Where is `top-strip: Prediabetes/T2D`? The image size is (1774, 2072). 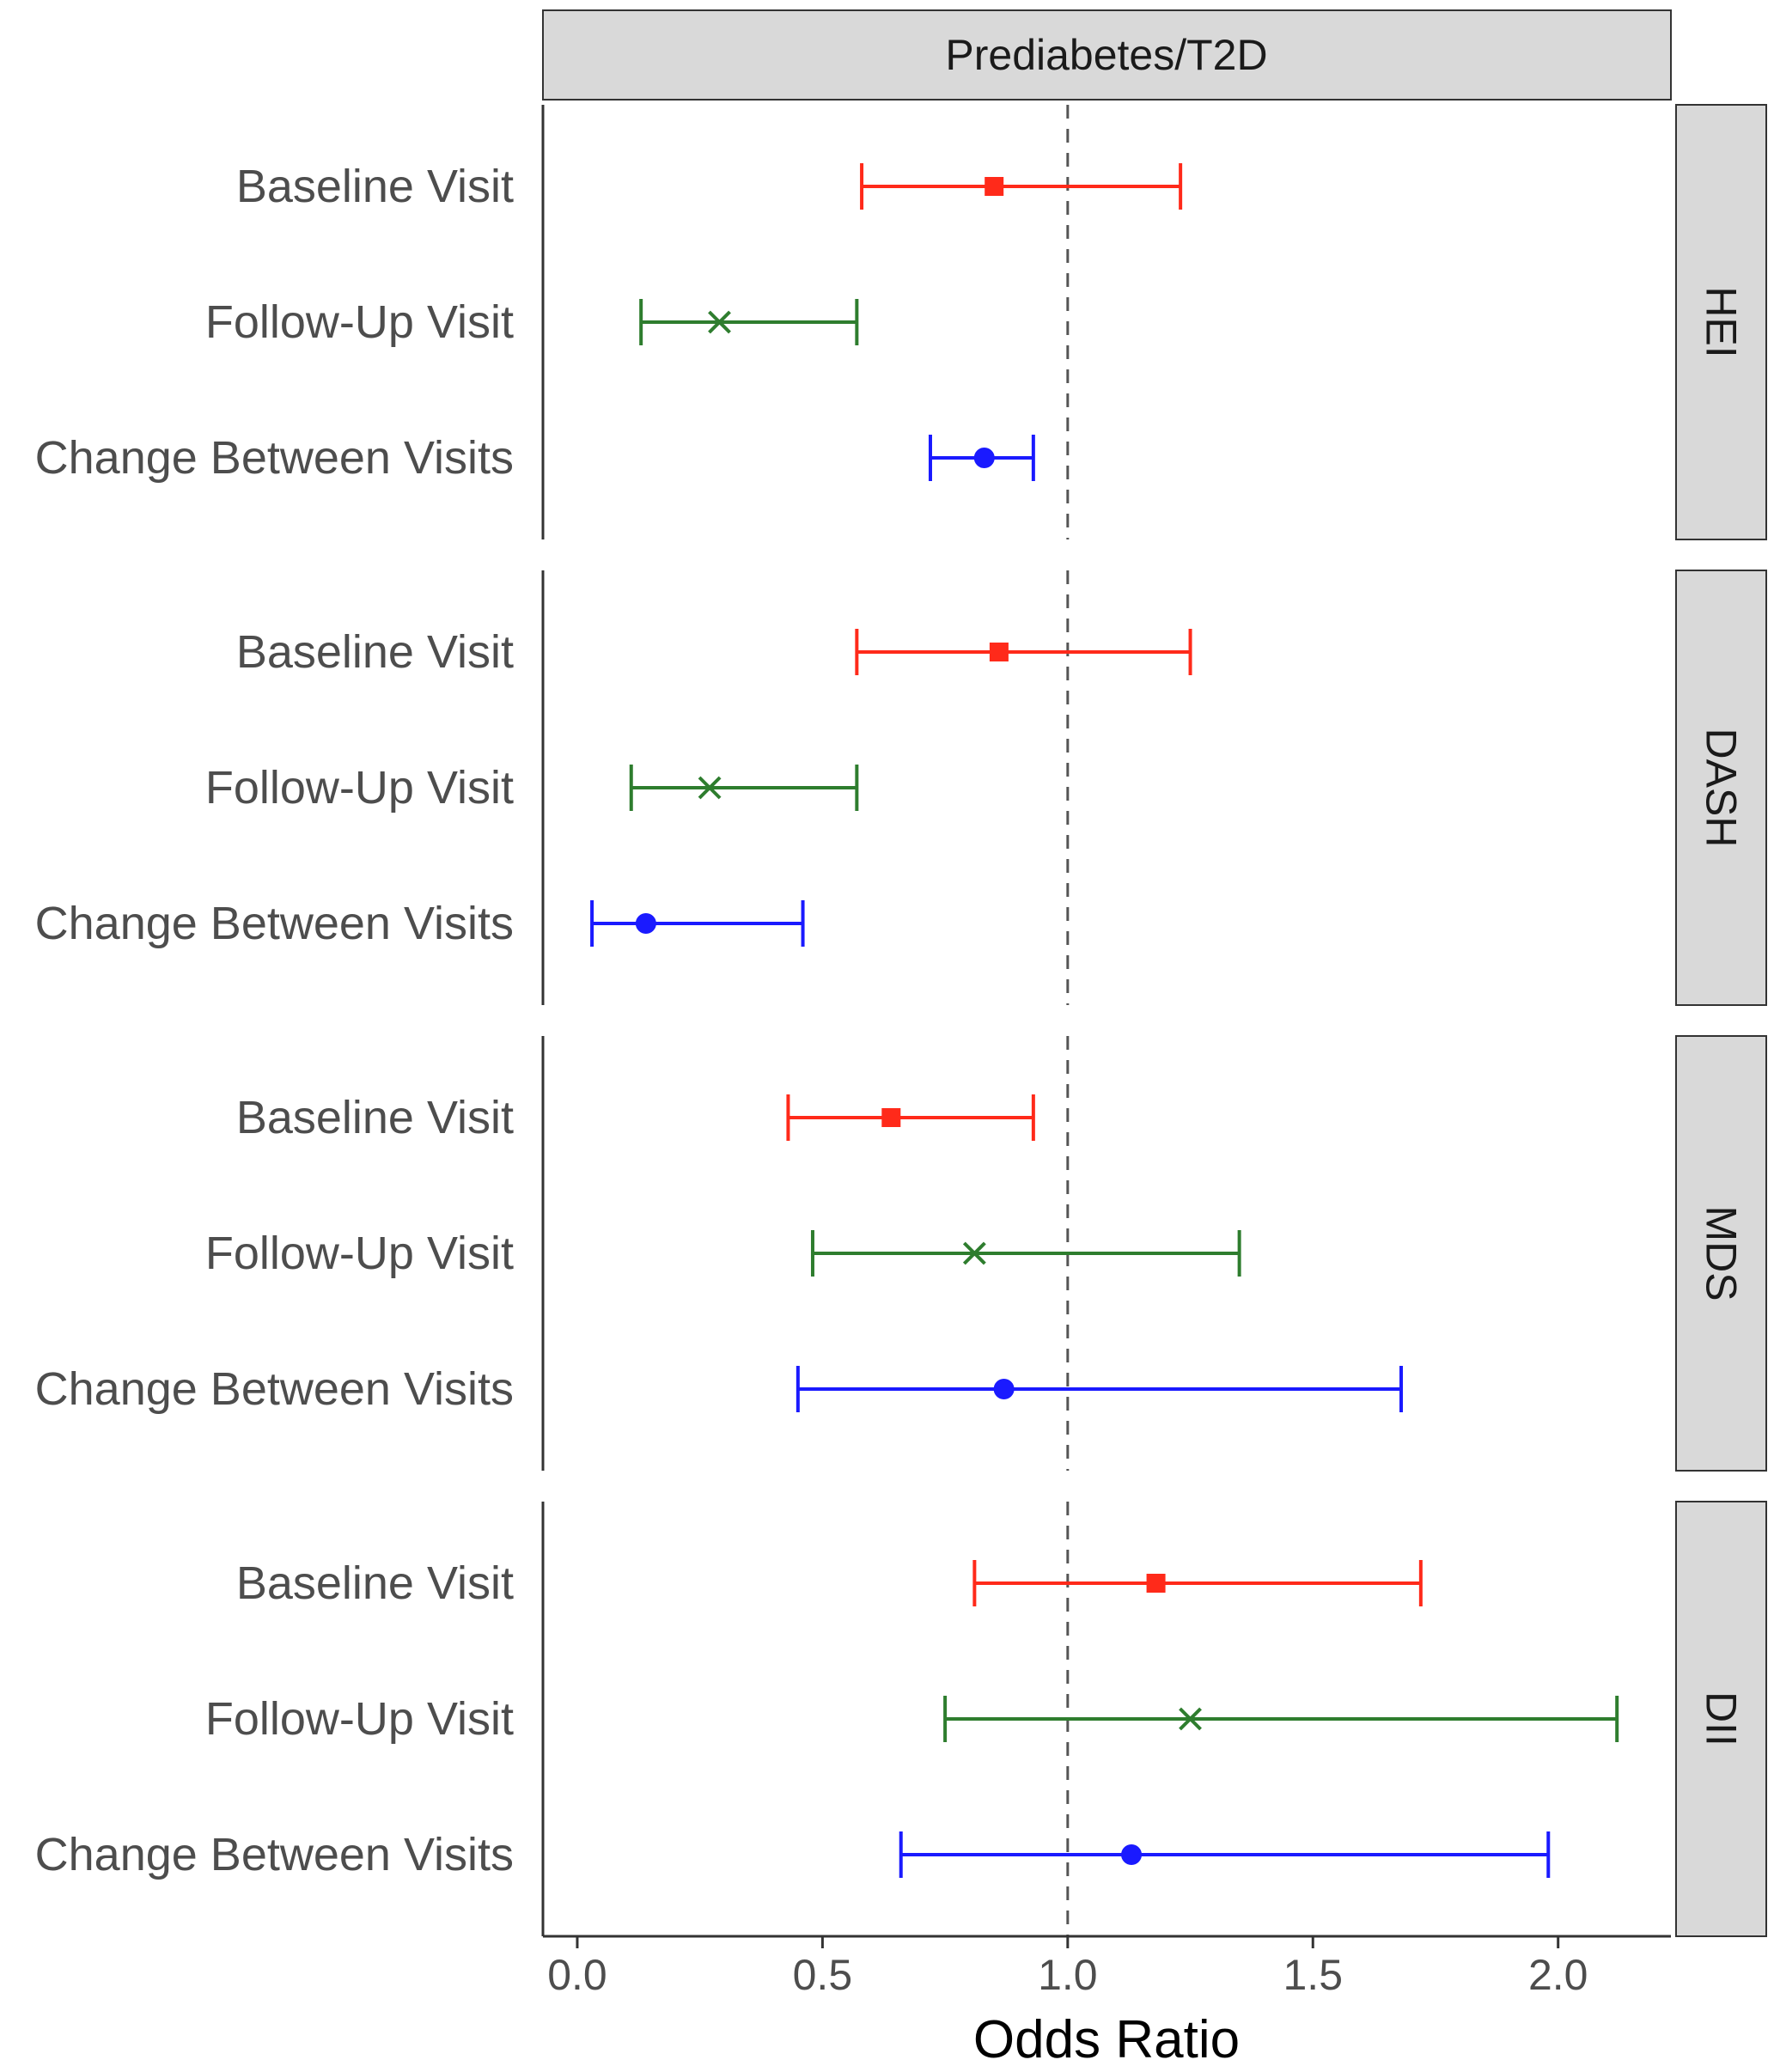
top-strip: Prediabetes/T2D is located at coordinates (1107, 55).